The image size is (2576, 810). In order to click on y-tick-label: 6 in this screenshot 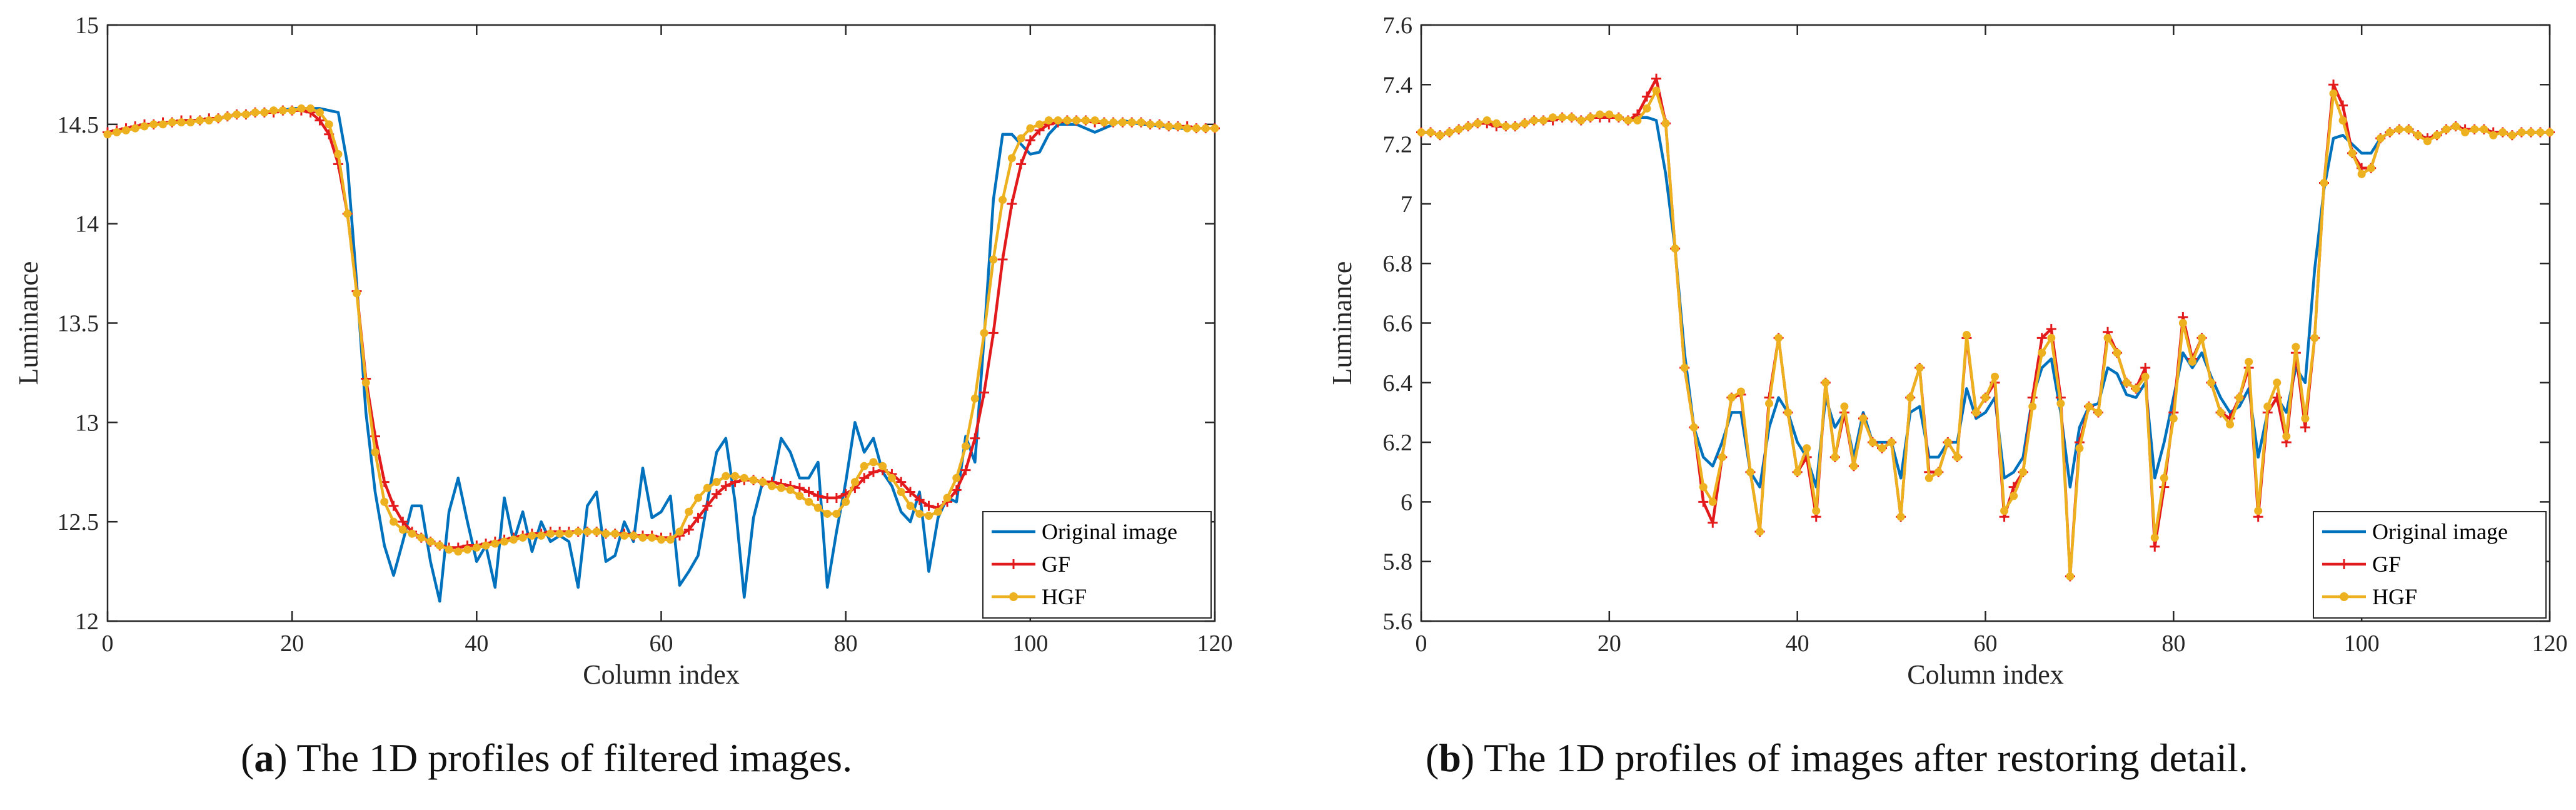, I will do `click(1406, 502)`.